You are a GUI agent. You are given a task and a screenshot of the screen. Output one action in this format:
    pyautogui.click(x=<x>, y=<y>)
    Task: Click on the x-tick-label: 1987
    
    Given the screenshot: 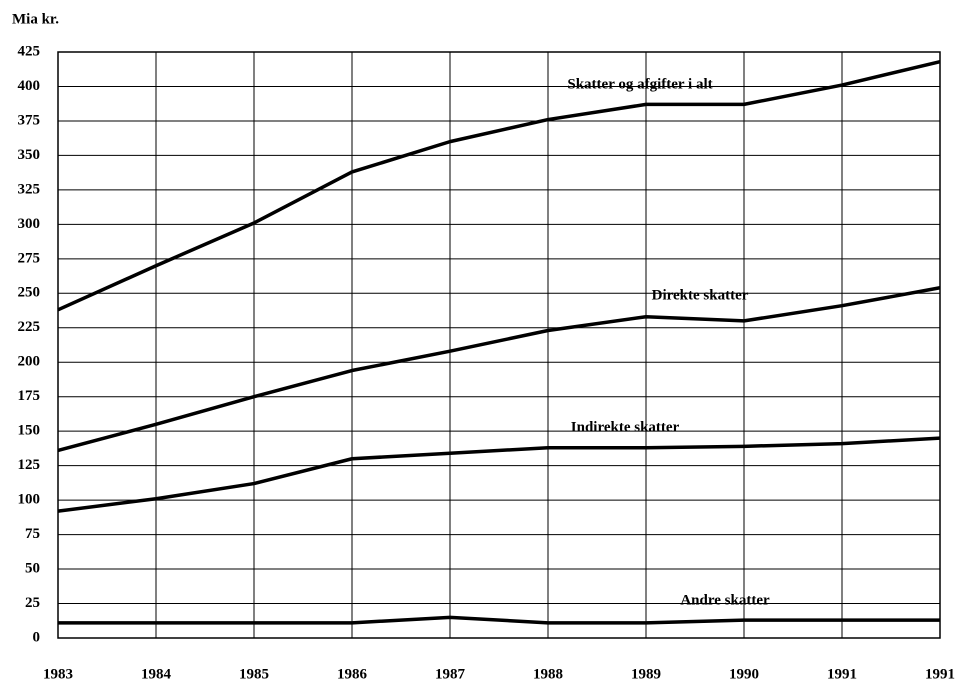 What is the action you would take?
    pyautogui.click(x=450, y=674)
    